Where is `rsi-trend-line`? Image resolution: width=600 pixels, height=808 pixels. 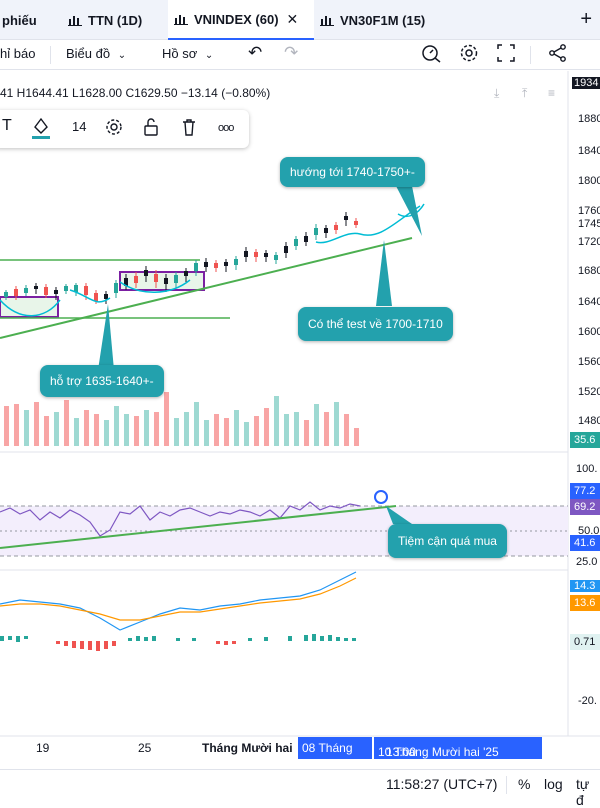 rsi-trend-line is located at coordinates (198, 527).